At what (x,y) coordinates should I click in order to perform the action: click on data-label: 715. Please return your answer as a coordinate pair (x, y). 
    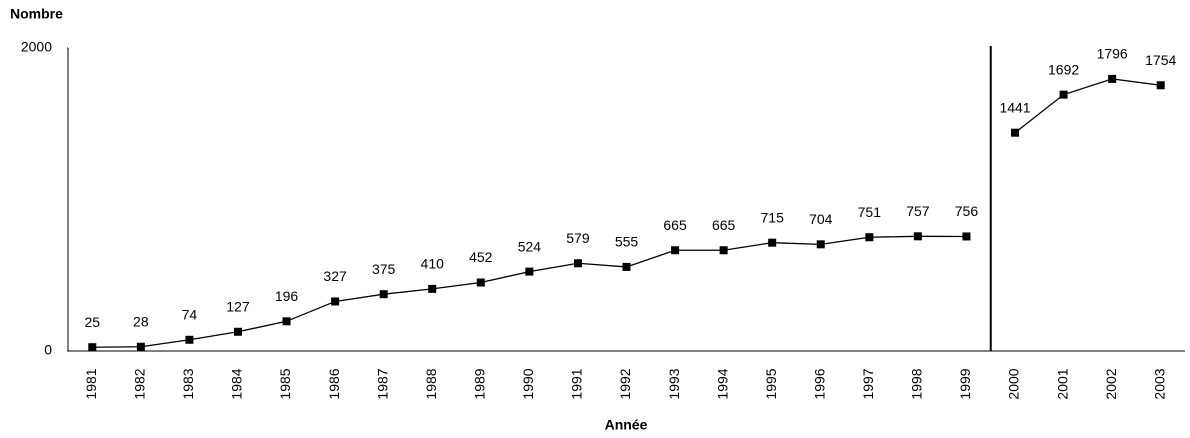
    Looking at the image, I should click on (773, 217).